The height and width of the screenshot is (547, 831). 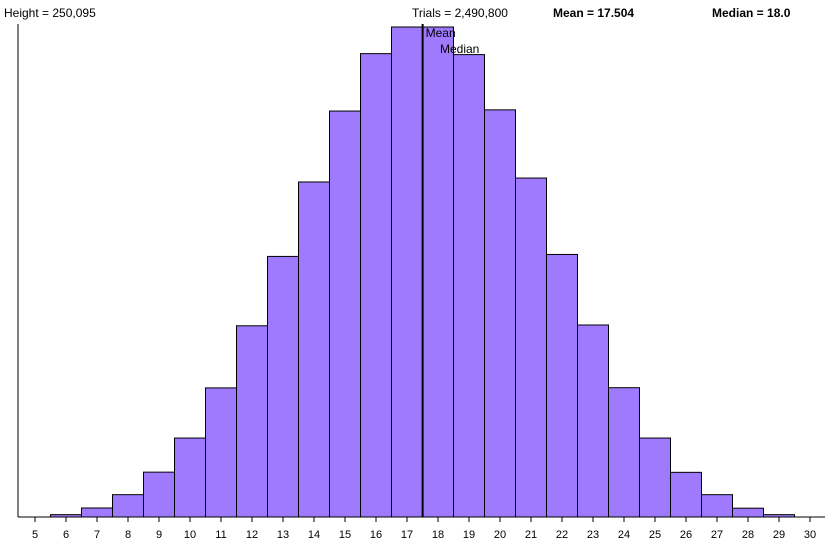 I want to click on x-tick-label-5: 5, so click(x=35, y=535).